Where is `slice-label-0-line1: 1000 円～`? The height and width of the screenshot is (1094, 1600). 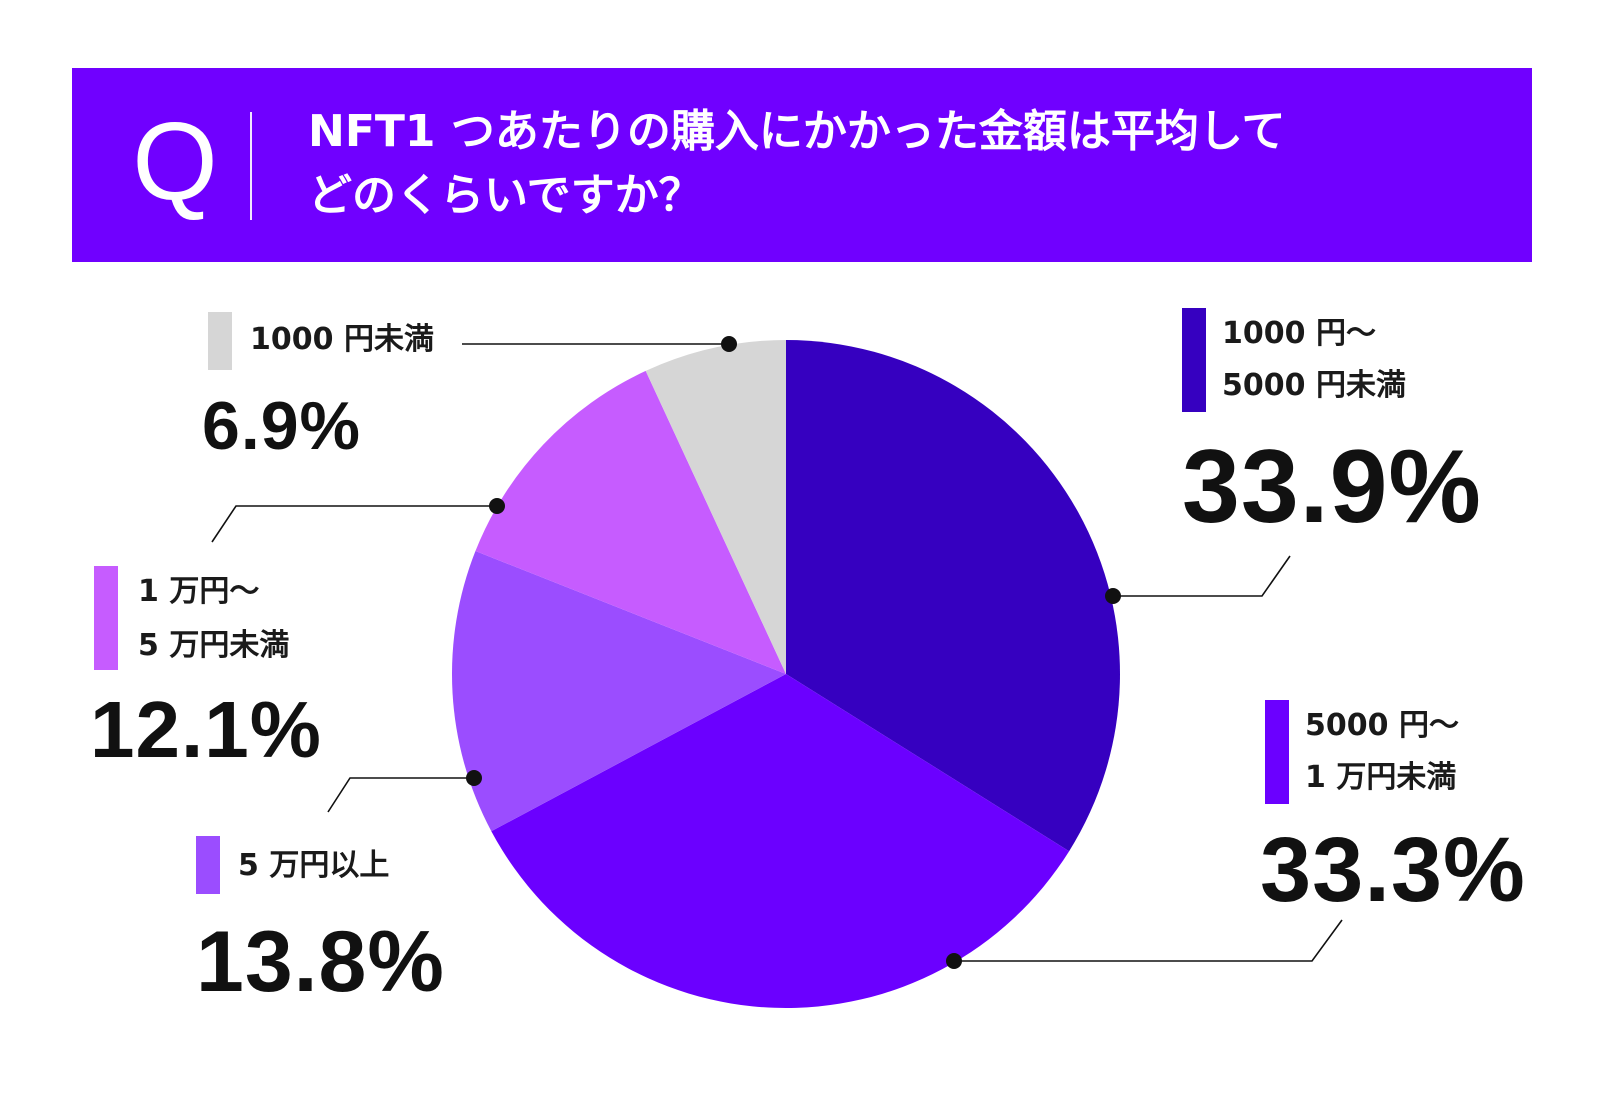 slice-label-0-line1: 1000 円～ is located at coordinates (1299, 333).